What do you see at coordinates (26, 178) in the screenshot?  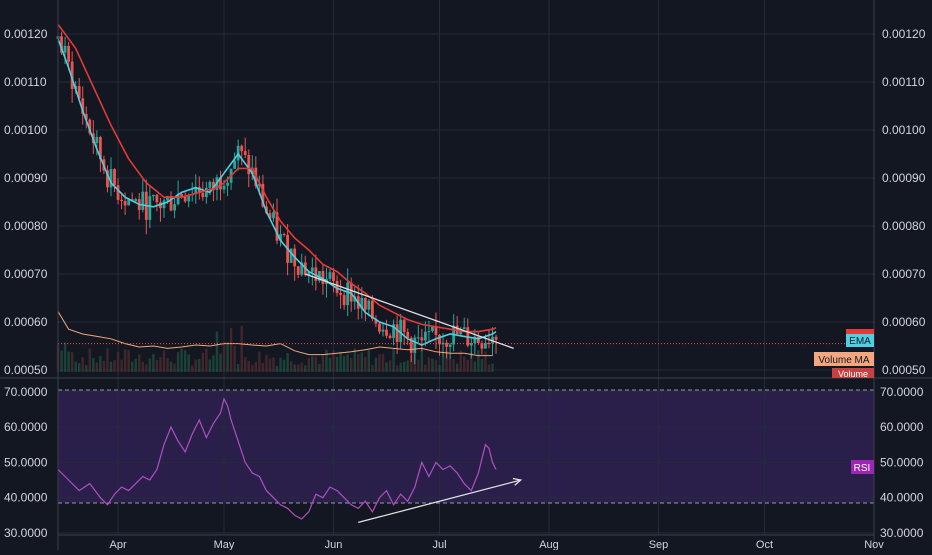 I see `y-tick-label-left: 0.00090` at bounding box center [26, 178].